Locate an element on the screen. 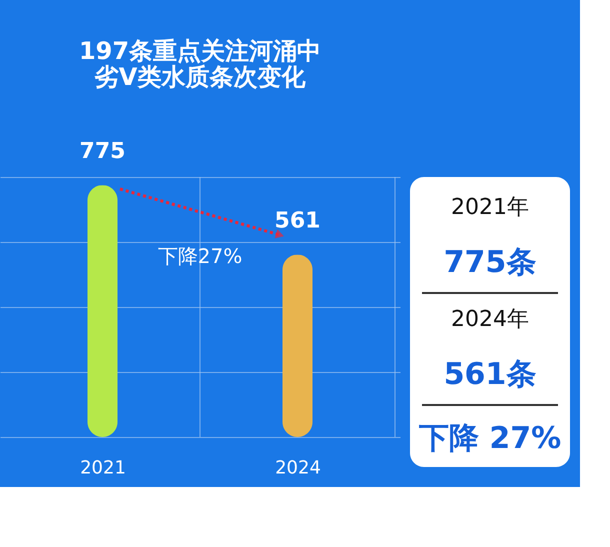  text: 775条 is located at coordinates (490, 262).